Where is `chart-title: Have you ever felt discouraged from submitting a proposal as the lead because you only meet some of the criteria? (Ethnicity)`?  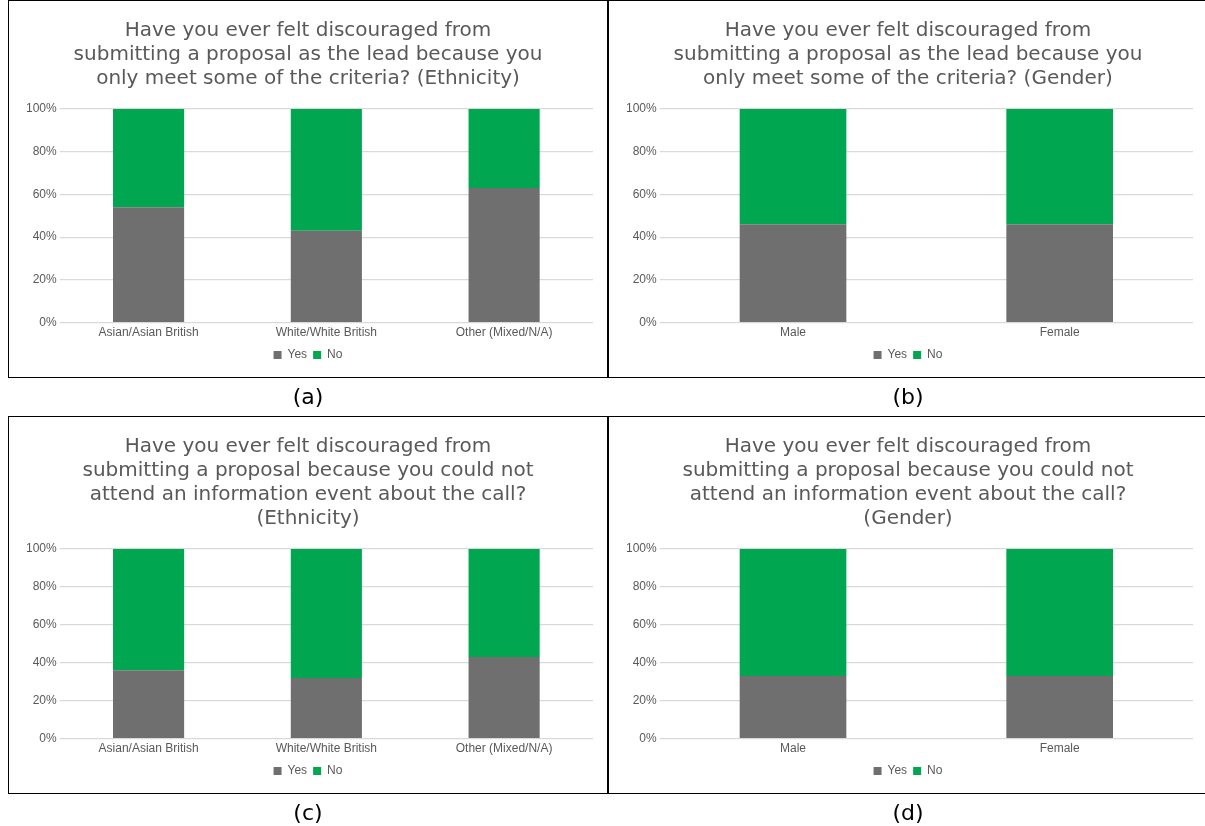 chart-title: Have you ever felt discouraged from submitting a proposal as the lead because you only meet some of the criteria? (Ethnicity) is located at coordinates (308, 53).